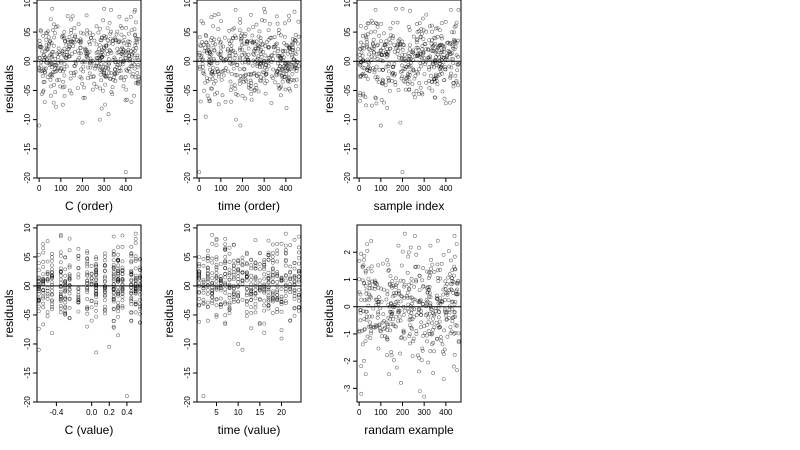 This screenshot has width=800, height=450. I want to click on x-axis-title: C (order), so click(89, 206).